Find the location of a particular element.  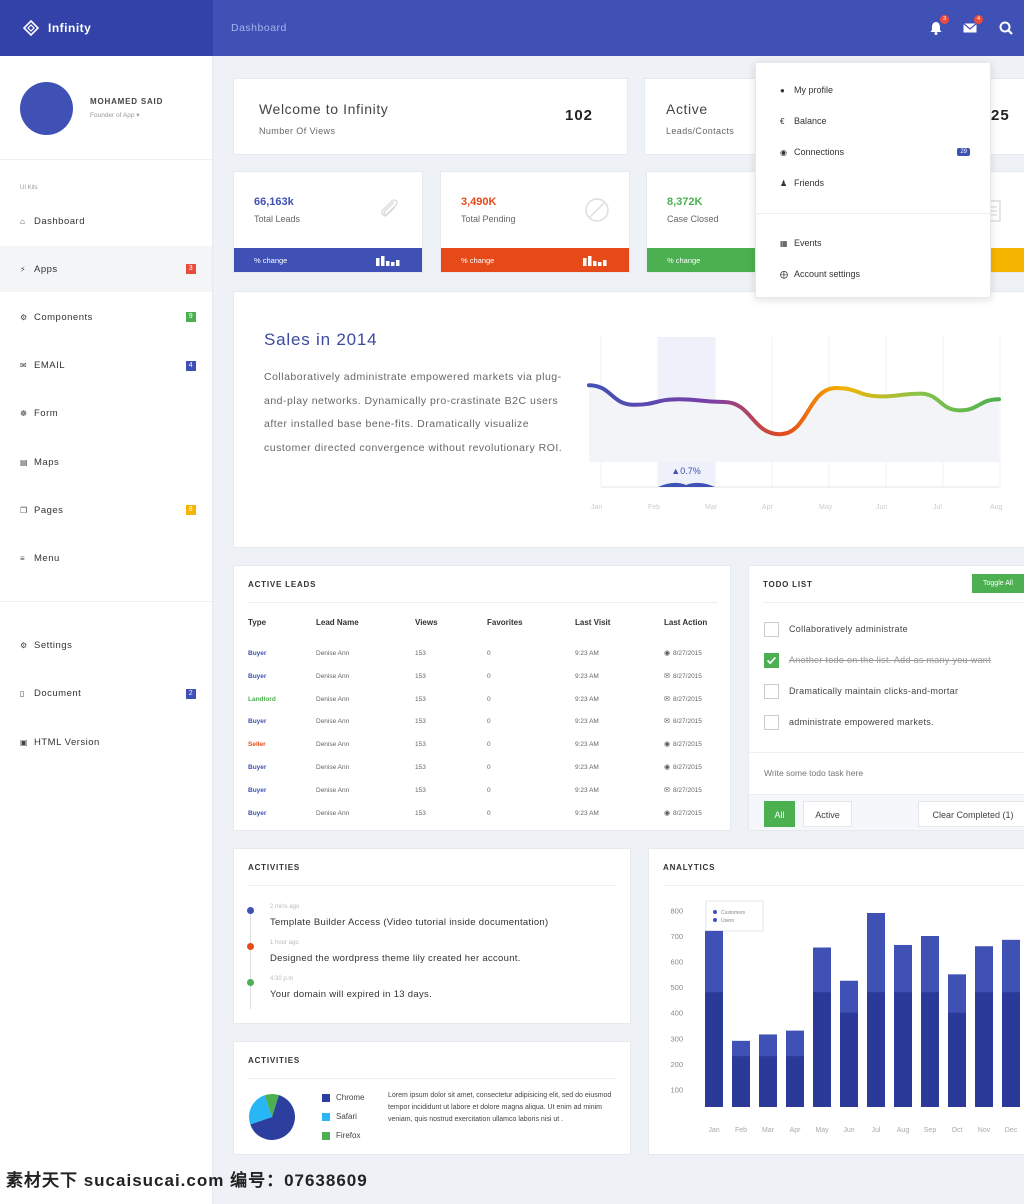

month-label: Mar is located at coordinates (711, 507).